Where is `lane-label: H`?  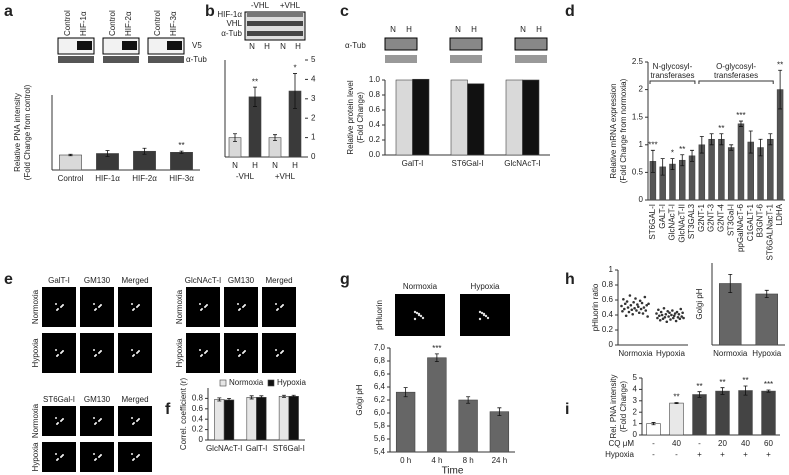
lane-label: H is located at coordinates (298, 46).